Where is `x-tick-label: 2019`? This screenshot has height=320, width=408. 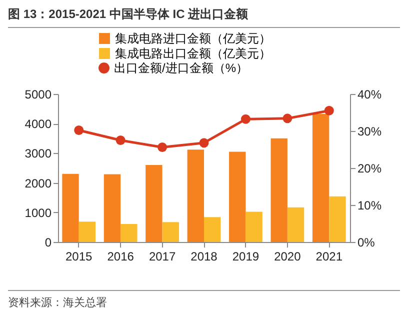
x-tick-label: 2019 is located at coordinates (246, 257).